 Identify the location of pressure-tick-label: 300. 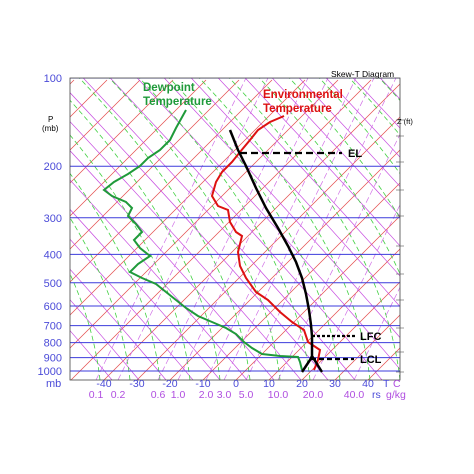
(53, 219).